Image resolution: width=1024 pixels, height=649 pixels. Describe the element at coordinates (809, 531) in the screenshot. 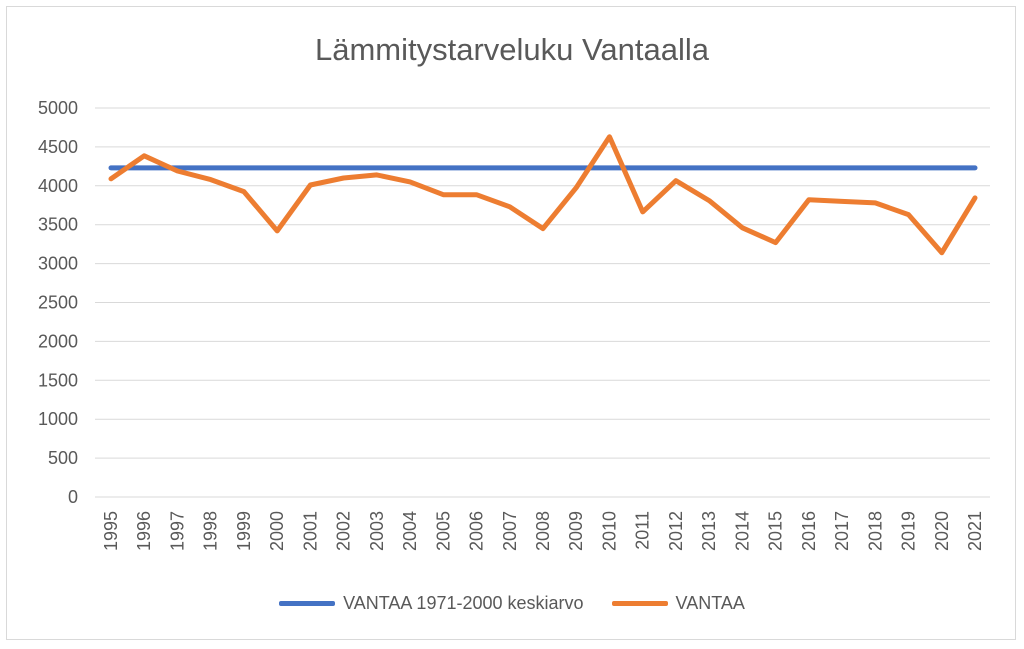

I see `x-tick-label: 2016` at that location.